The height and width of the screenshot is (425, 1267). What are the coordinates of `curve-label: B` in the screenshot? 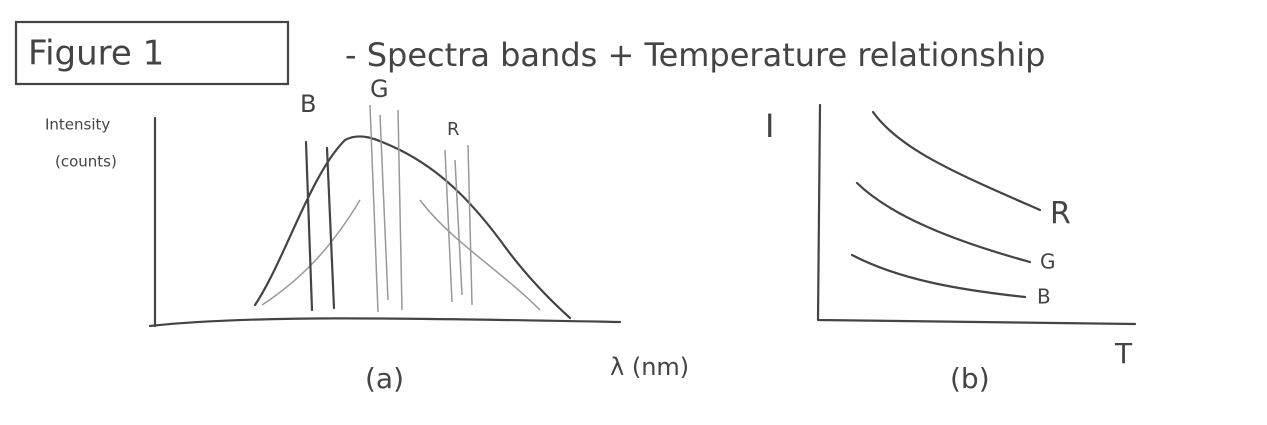 It's located at (1044, 297).